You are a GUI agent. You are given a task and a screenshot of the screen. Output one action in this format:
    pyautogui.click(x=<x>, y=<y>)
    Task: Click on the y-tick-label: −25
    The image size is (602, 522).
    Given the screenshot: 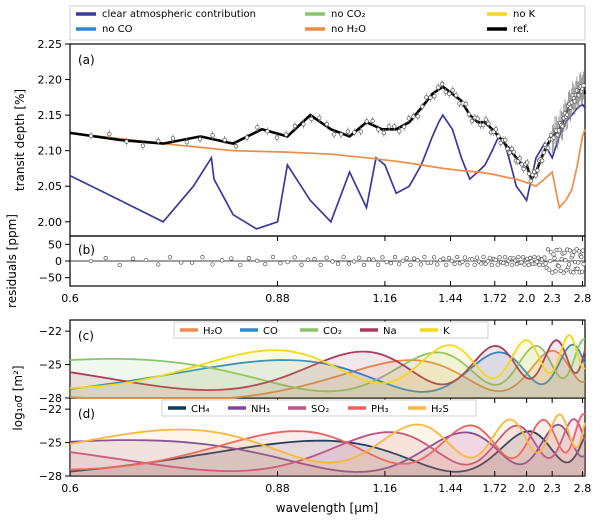 What is the action you would take?
    pyautogui.click(x=50, y=365)
    